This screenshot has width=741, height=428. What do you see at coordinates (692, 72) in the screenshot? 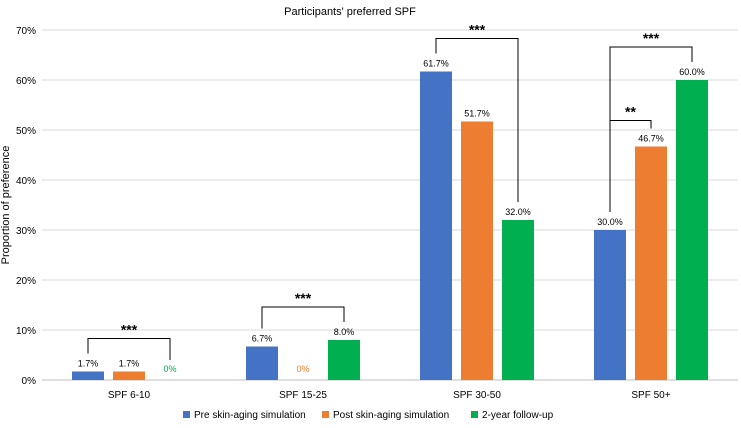
I see `data-label: 60.0%` at bounding box center [692, 72].